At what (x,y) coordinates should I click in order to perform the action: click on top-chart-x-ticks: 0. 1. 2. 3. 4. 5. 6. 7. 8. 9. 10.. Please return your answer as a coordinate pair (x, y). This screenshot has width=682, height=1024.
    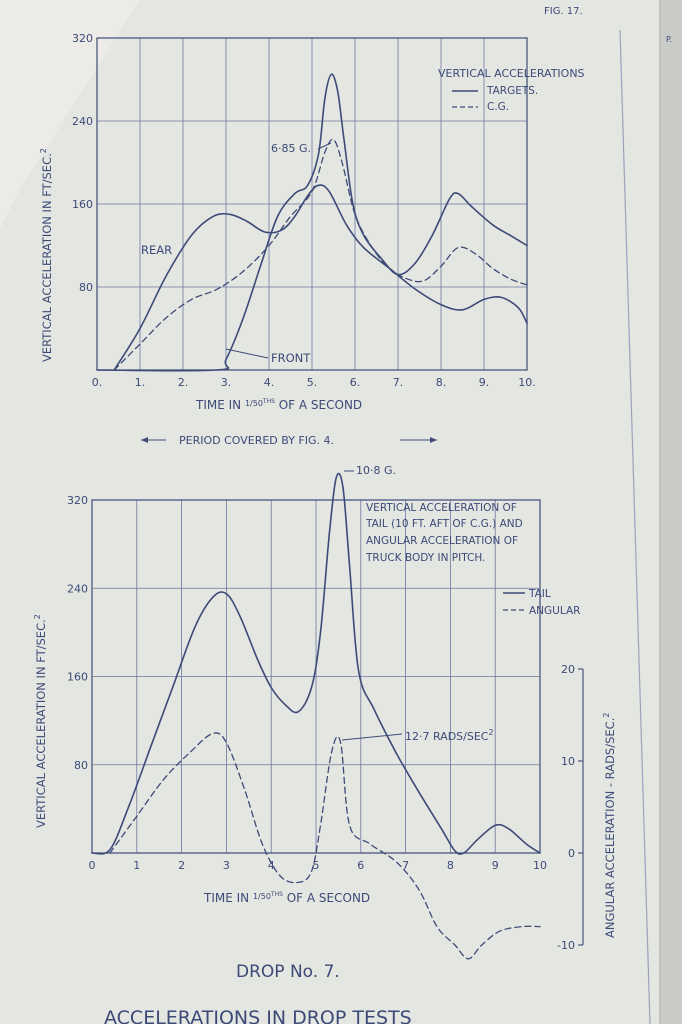
    Looking at the image, I should click on (314, 382).